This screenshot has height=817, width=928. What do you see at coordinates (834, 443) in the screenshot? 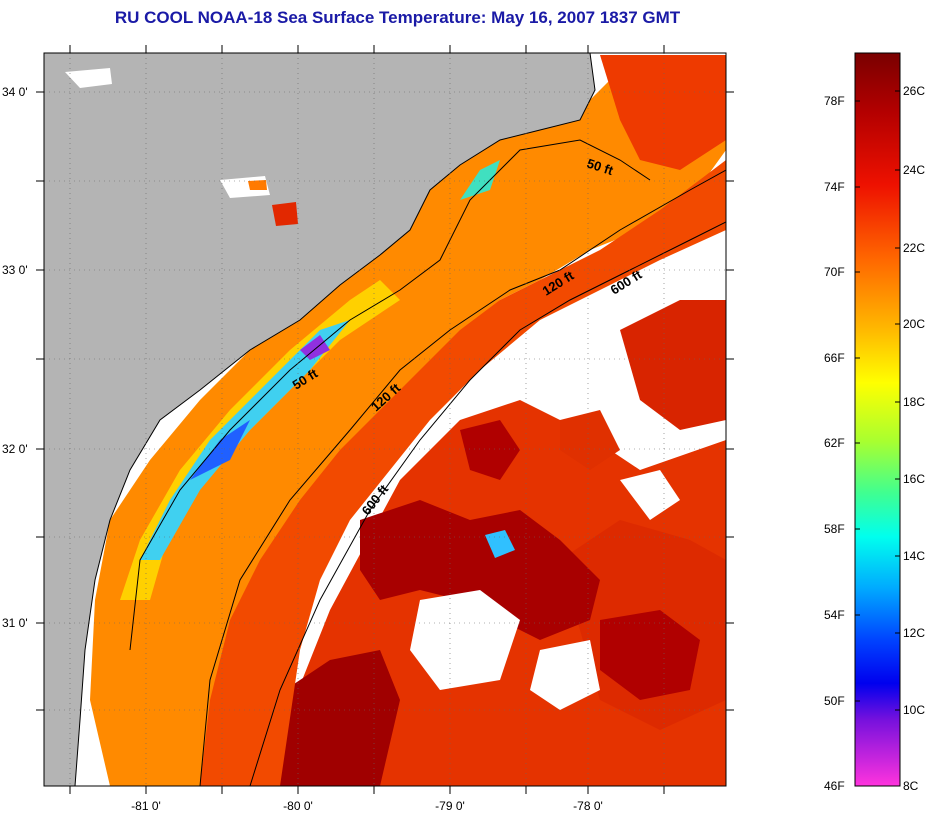
I see `cb-f-label: 62F` at bounding box center [834, 443].